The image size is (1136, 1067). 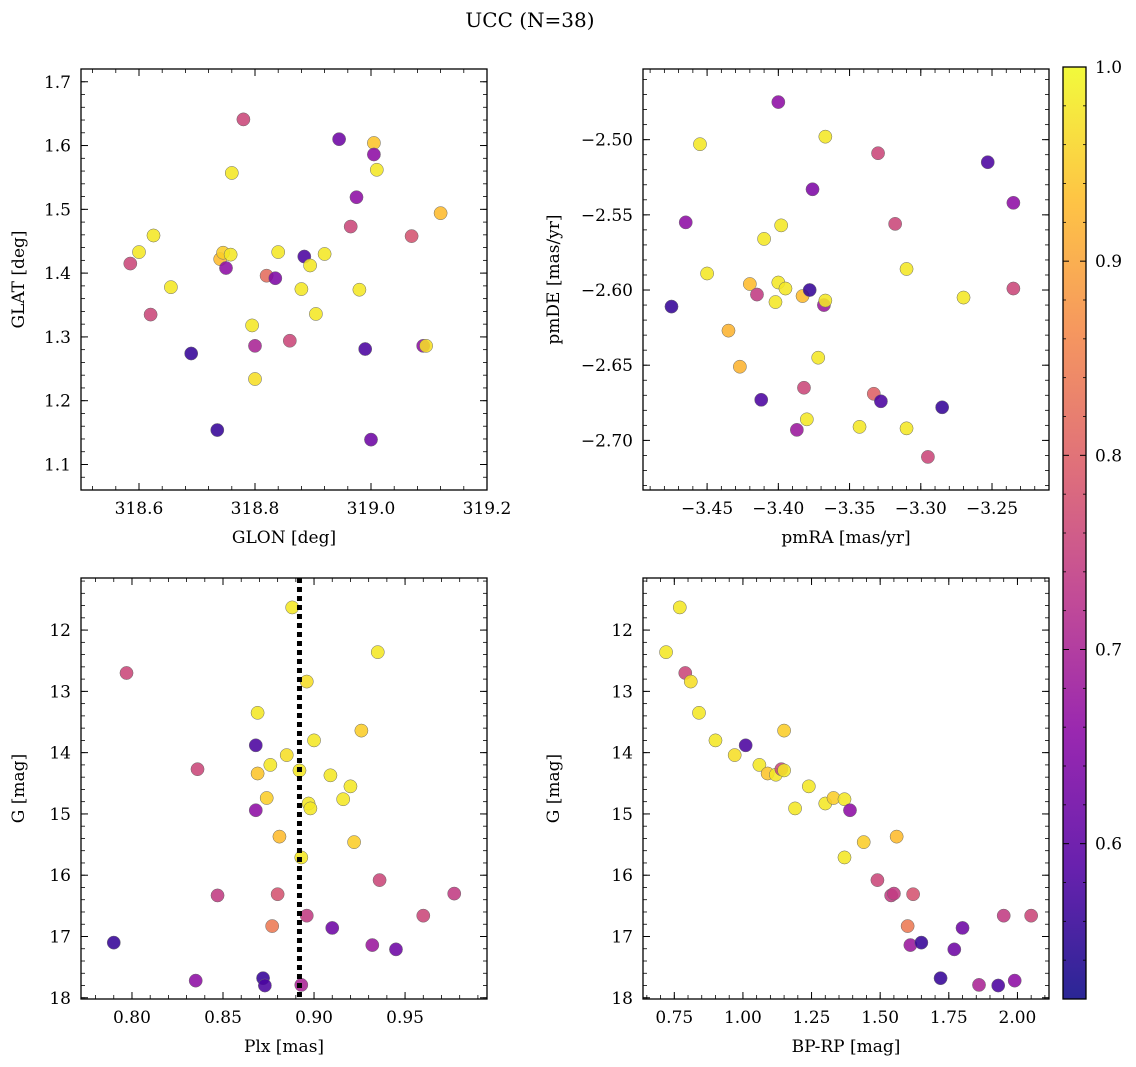 What do you see at coordinates (60, 999) in the screenshot?
I see `y-tick-label: 18` at bounding box center [60, 999].